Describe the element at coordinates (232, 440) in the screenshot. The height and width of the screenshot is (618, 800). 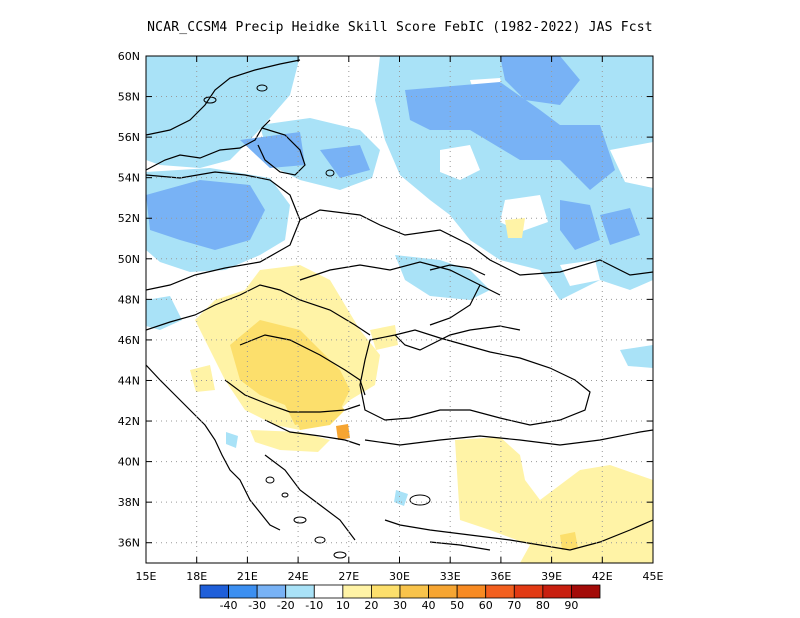
I see `shade-fragment-light2` at that location.